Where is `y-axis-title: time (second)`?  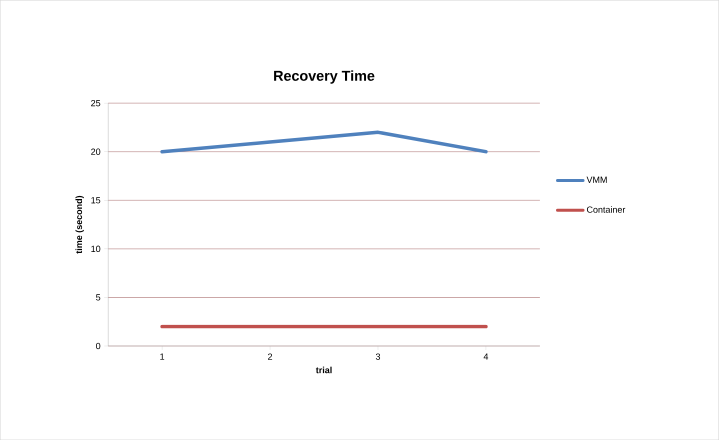 y-axis-title: time (second) is located at coordinates (79, 225).